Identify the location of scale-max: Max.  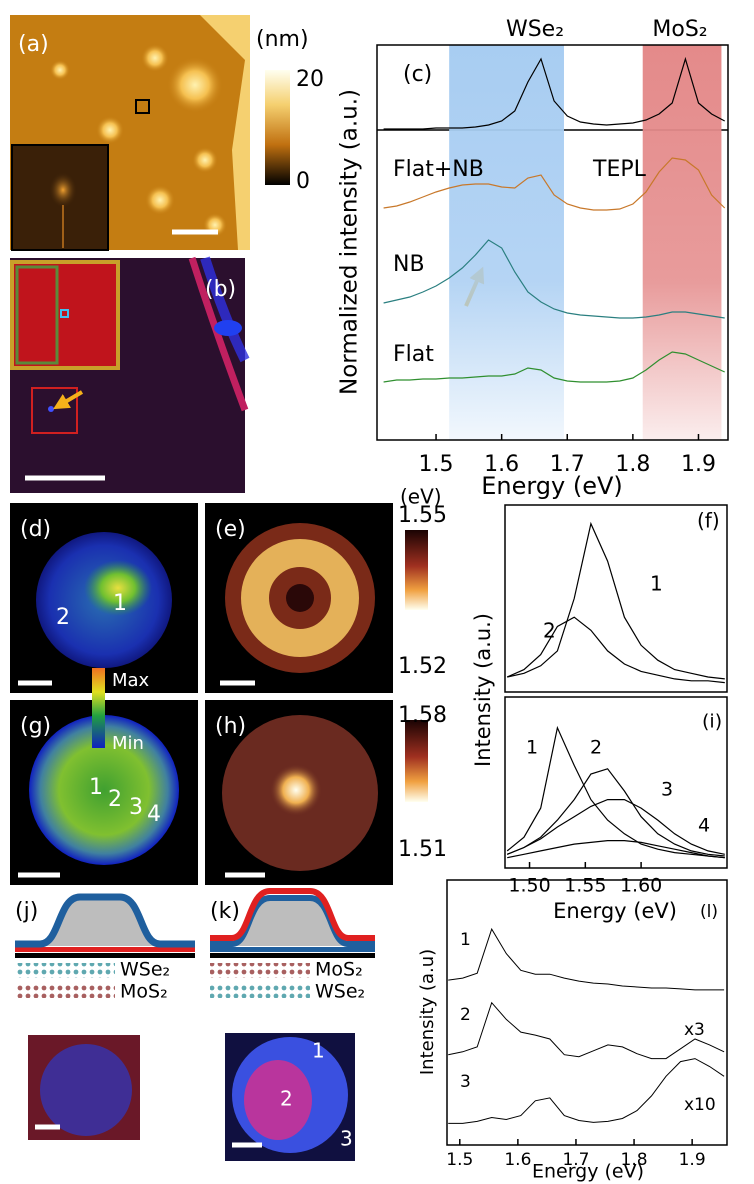
(131, 680).